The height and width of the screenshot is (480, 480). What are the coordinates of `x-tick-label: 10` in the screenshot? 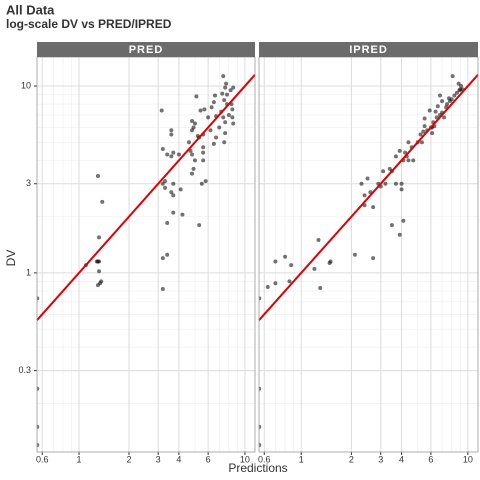 It's located at (245, 459).